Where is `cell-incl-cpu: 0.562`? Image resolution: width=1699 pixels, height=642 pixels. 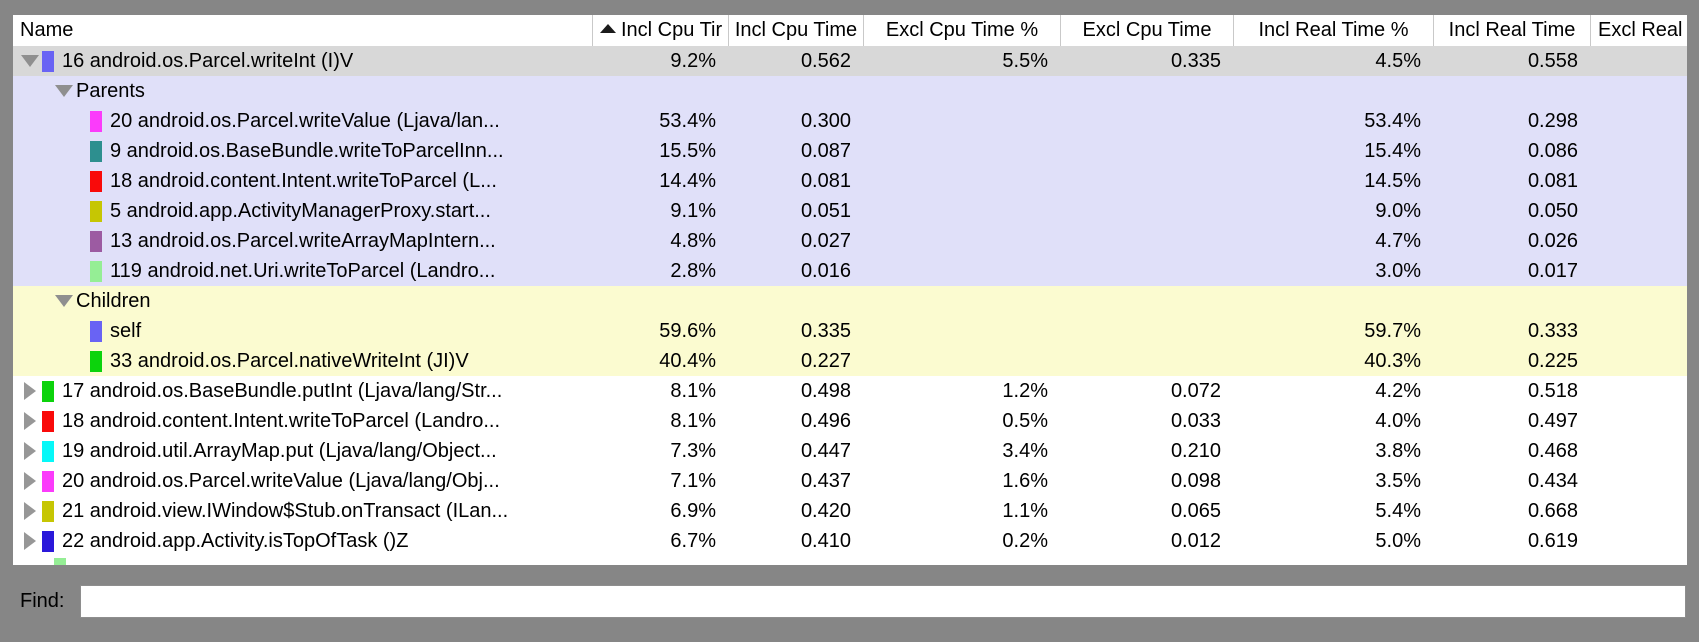 cell-incl-cpu: 0.562 is located at coordinates (825, 60).